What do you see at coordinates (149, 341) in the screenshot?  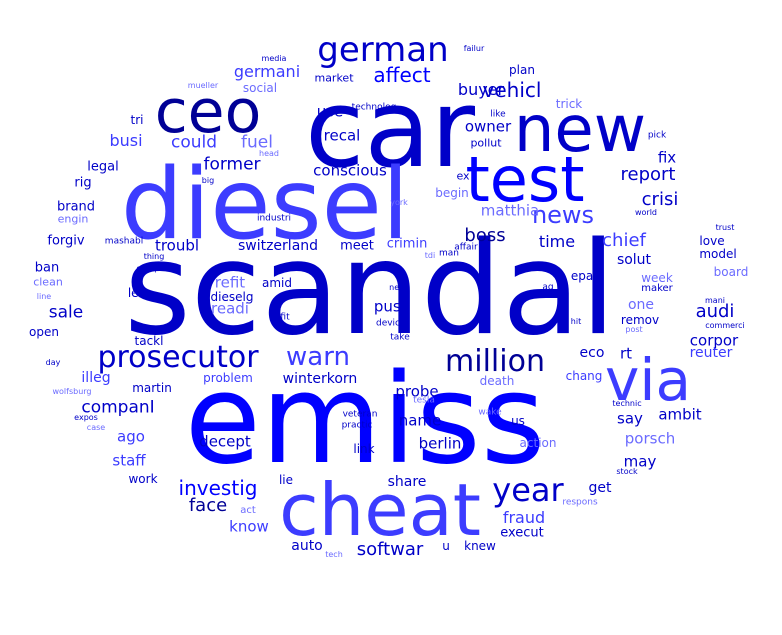 I see `word-tackl: tackl` at bounding box center [149, 341].